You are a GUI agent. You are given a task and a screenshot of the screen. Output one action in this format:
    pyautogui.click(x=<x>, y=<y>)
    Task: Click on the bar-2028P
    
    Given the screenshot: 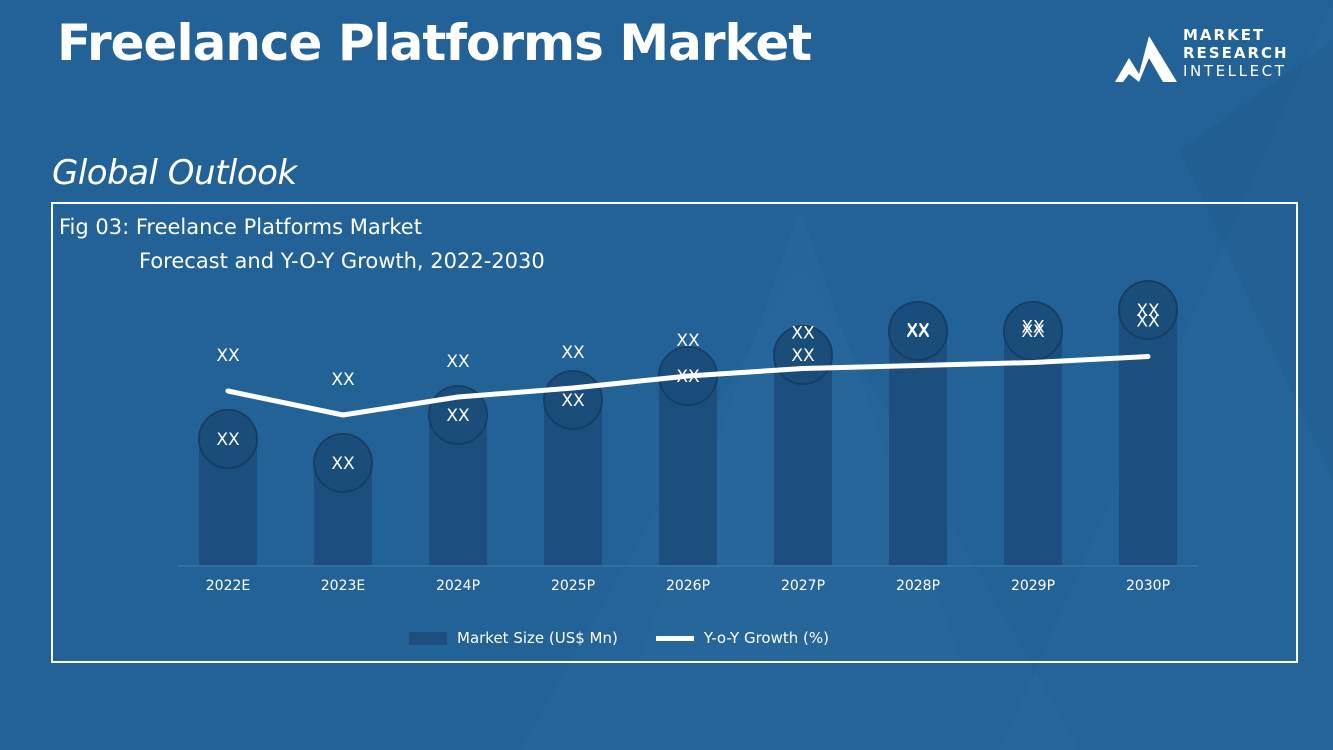 What is the action you would take?
    pyautogui.click(x=918, y=448)
    